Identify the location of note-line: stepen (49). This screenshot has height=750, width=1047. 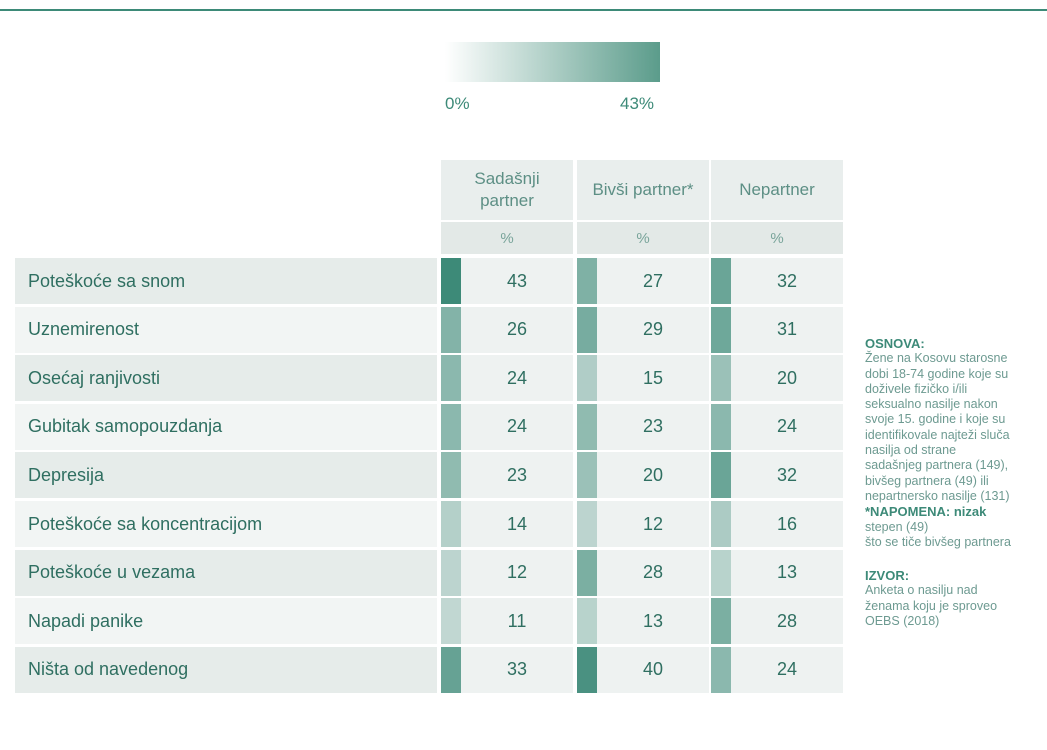
(897, 526).